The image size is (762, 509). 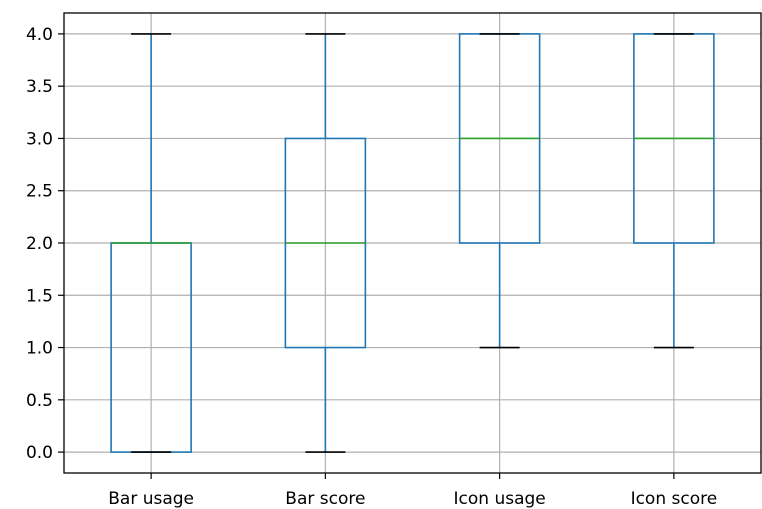 I want to click on y-tick-label: 0.0, so click(x=39, y=453).